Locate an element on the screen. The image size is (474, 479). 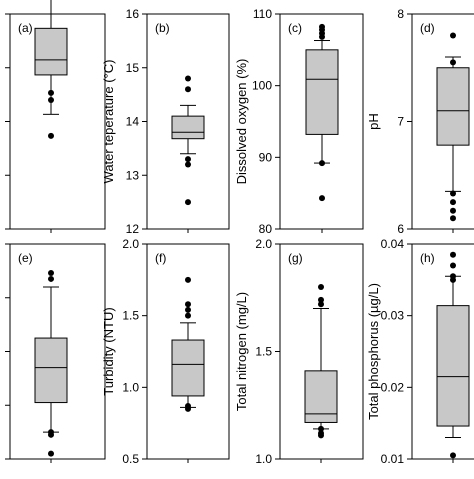
panel-label: (d) is located at coordinates (427, 28).